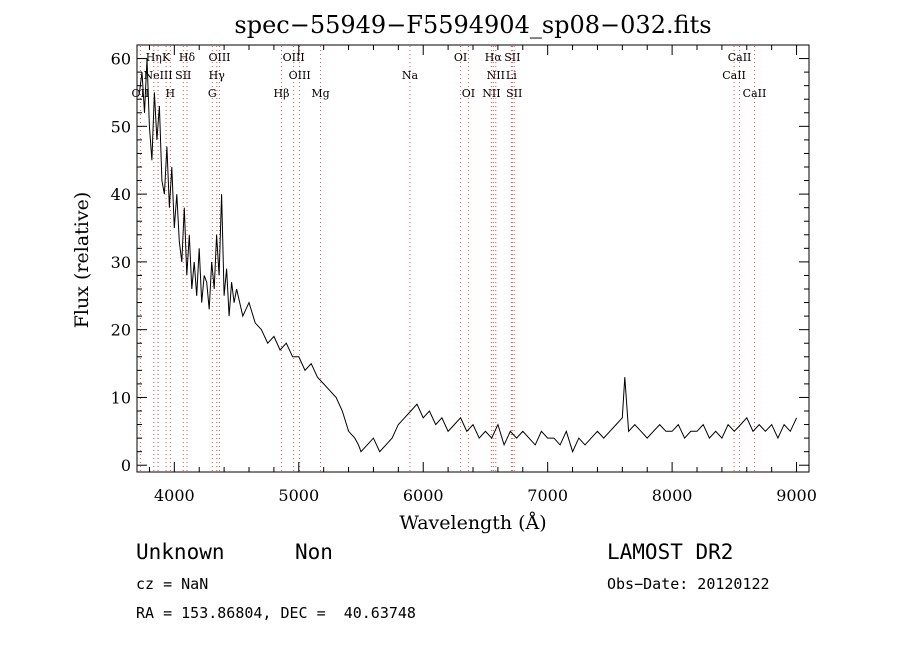  Describe the element at coordinates (82, 260) in the screenshot. I see `y-axis-label: Flux (relative)` at that location.